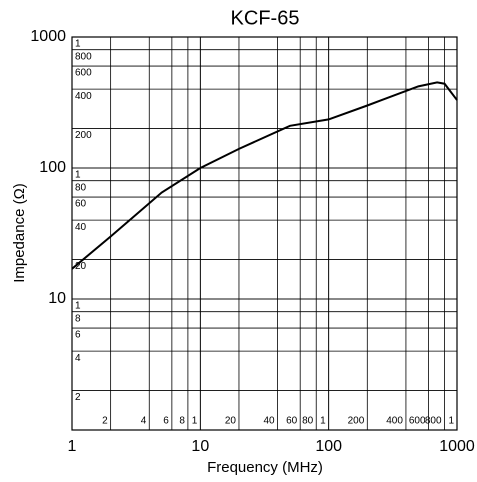 Image resolution: width=477 pixels, height=482 pixels. Describe the element at coordinates (269, 421) in the screenshot. I see `x-minor-label: 40` at that location.